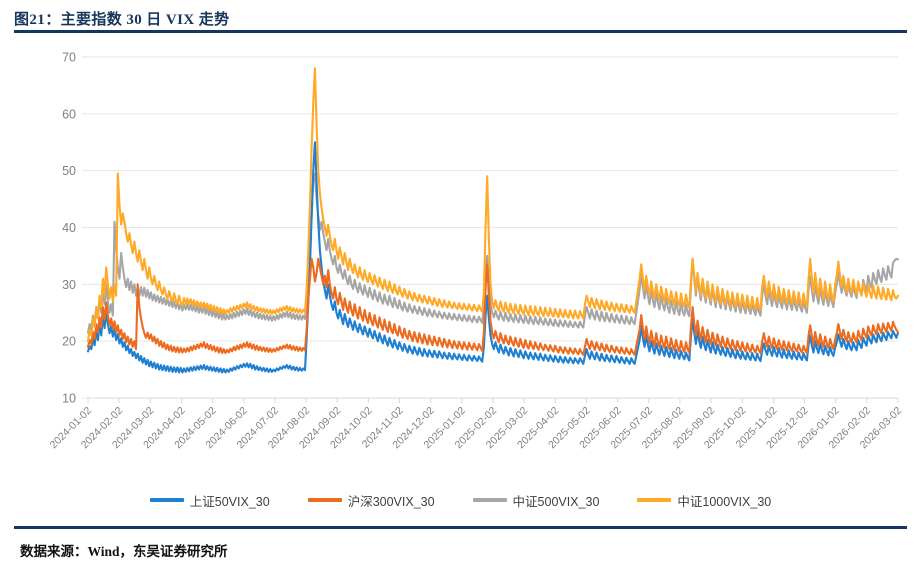 This screenshot has height=569, width=921. I want to click on legend-label: 中证500VIX_30, so click(556, 501).